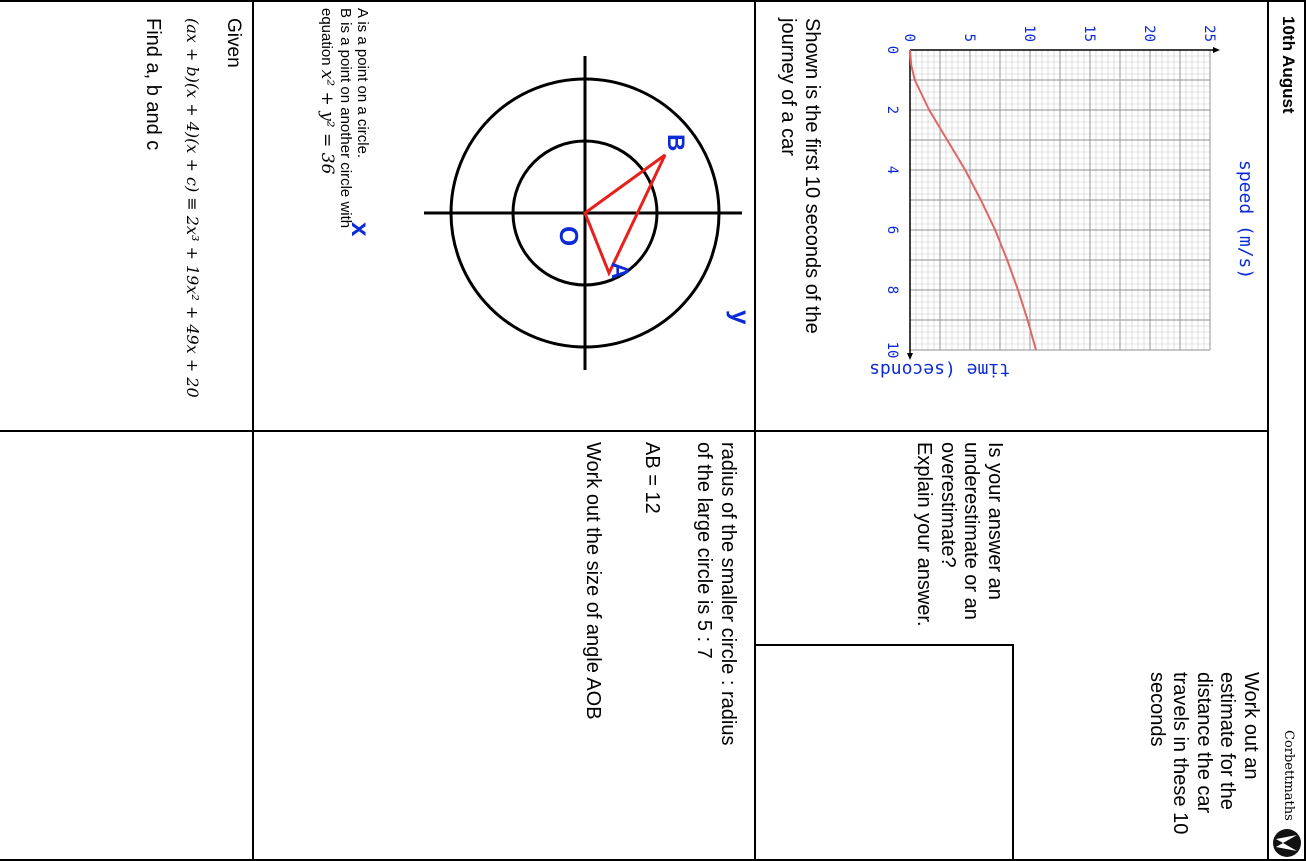 This screenshot has width=1306, height=861. I want to click on q2-task-text: Work out the size of angle AOB, so click(593, 581).